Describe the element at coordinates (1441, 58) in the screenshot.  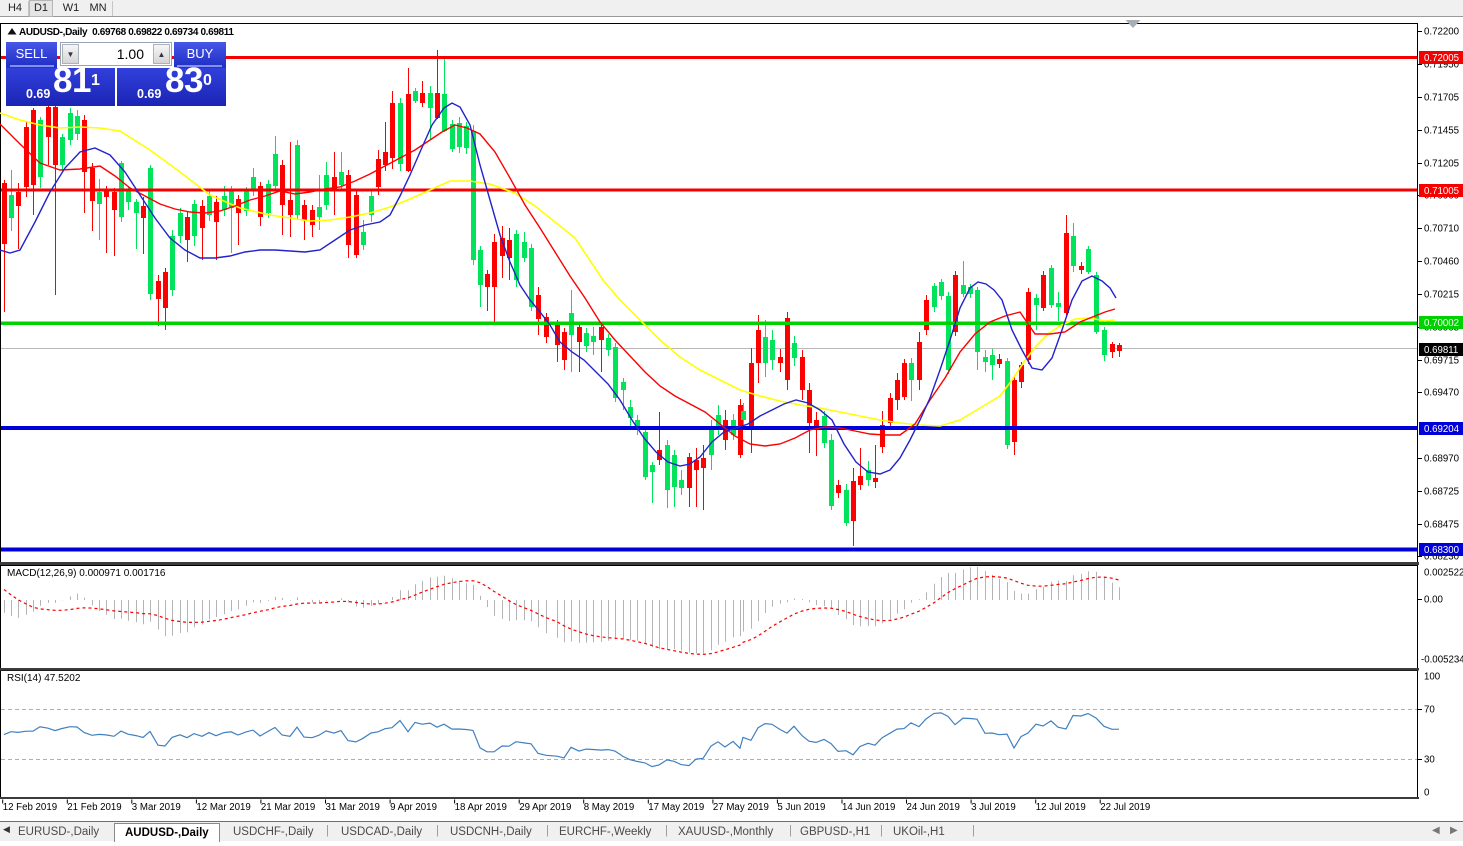
I see `svg-text: 0.72005` at that location.